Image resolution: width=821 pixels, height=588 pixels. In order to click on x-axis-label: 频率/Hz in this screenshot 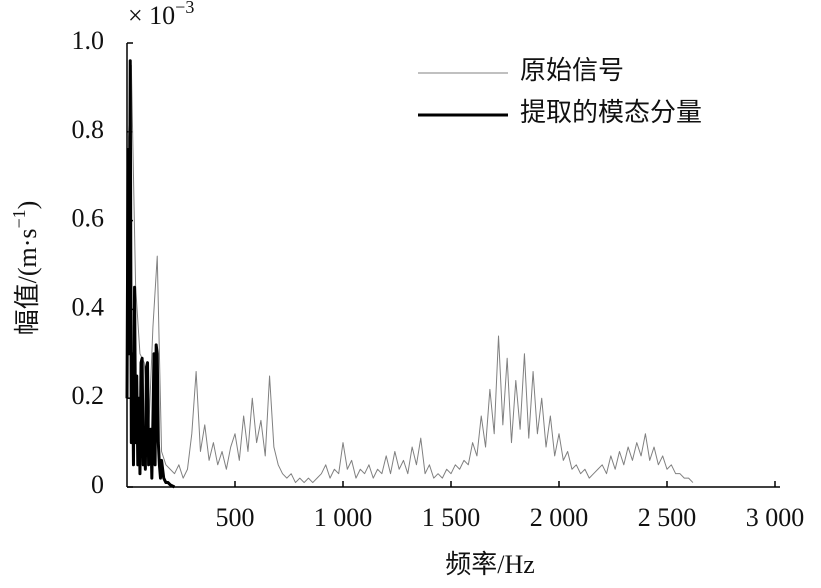, I will do `click(490, 564)`.